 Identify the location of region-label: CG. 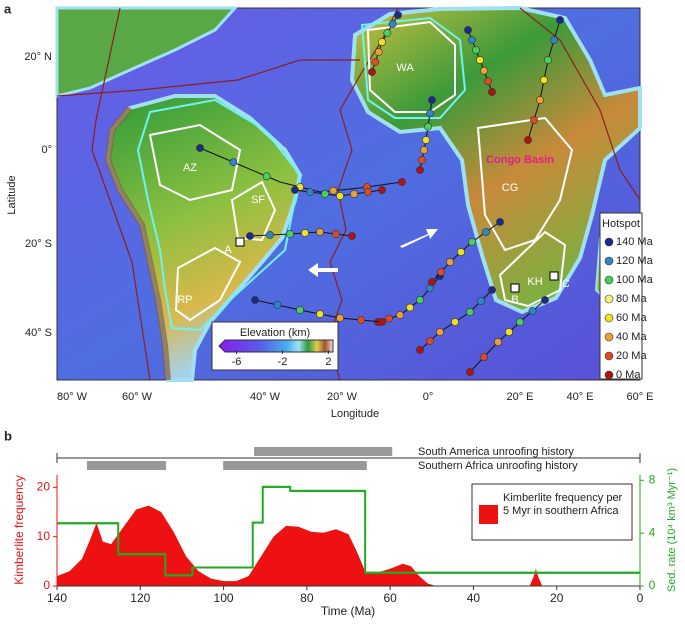
(510, 188).